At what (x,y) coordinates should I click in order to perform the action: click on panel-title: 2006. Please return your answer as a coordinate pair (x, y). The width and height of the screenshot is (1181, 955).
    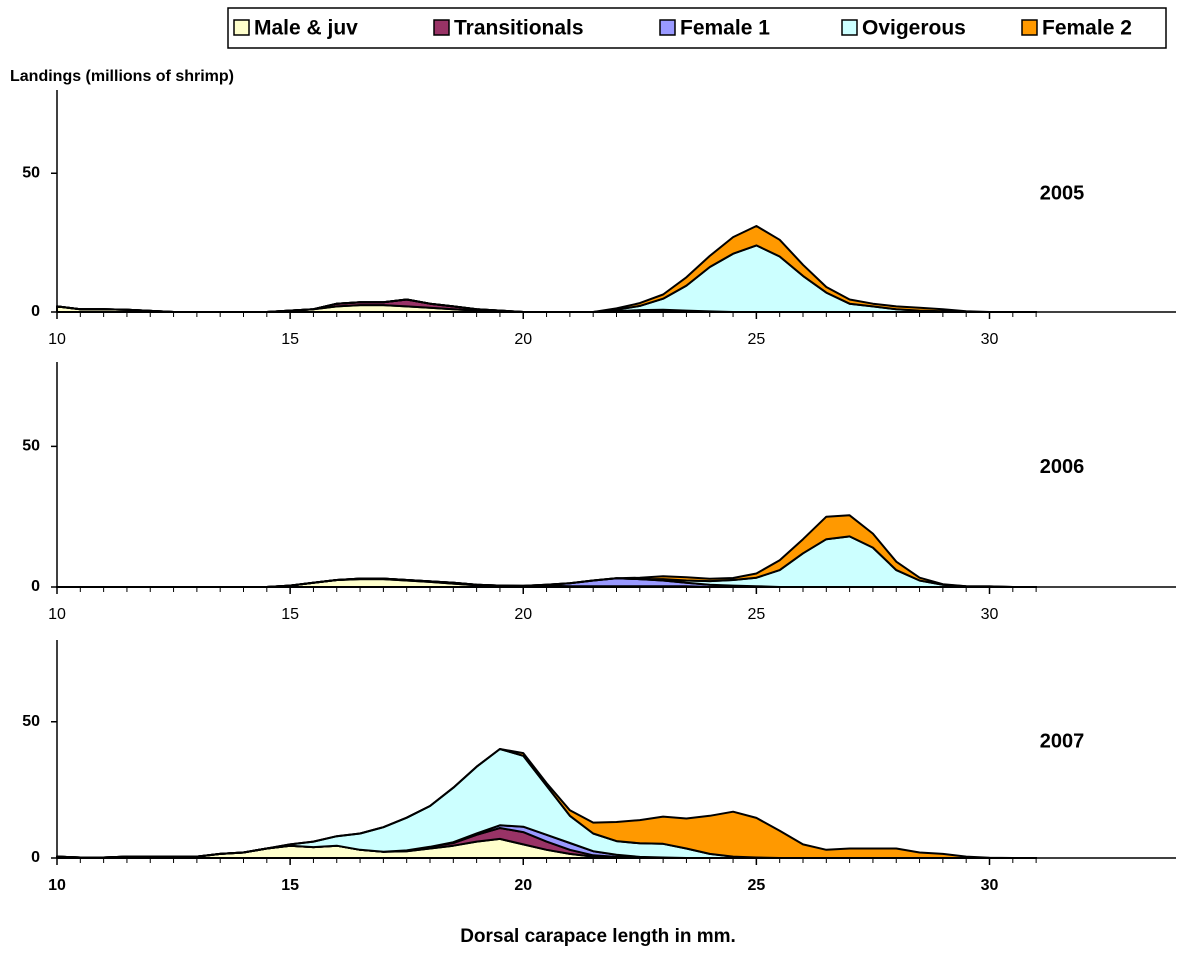
    Looking at the image, I should click on (1062, 467).